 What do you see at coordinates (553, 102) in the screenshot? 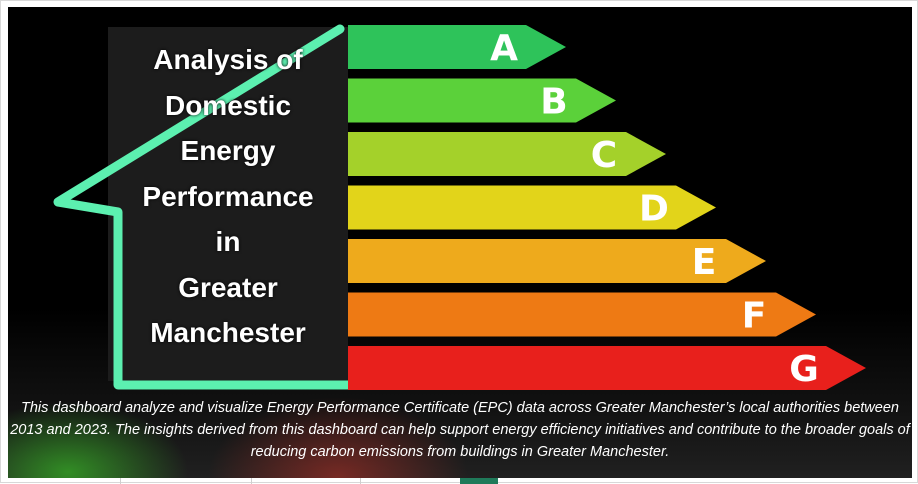
I see `rating-label-b: B` at bounding box center [553, 102].